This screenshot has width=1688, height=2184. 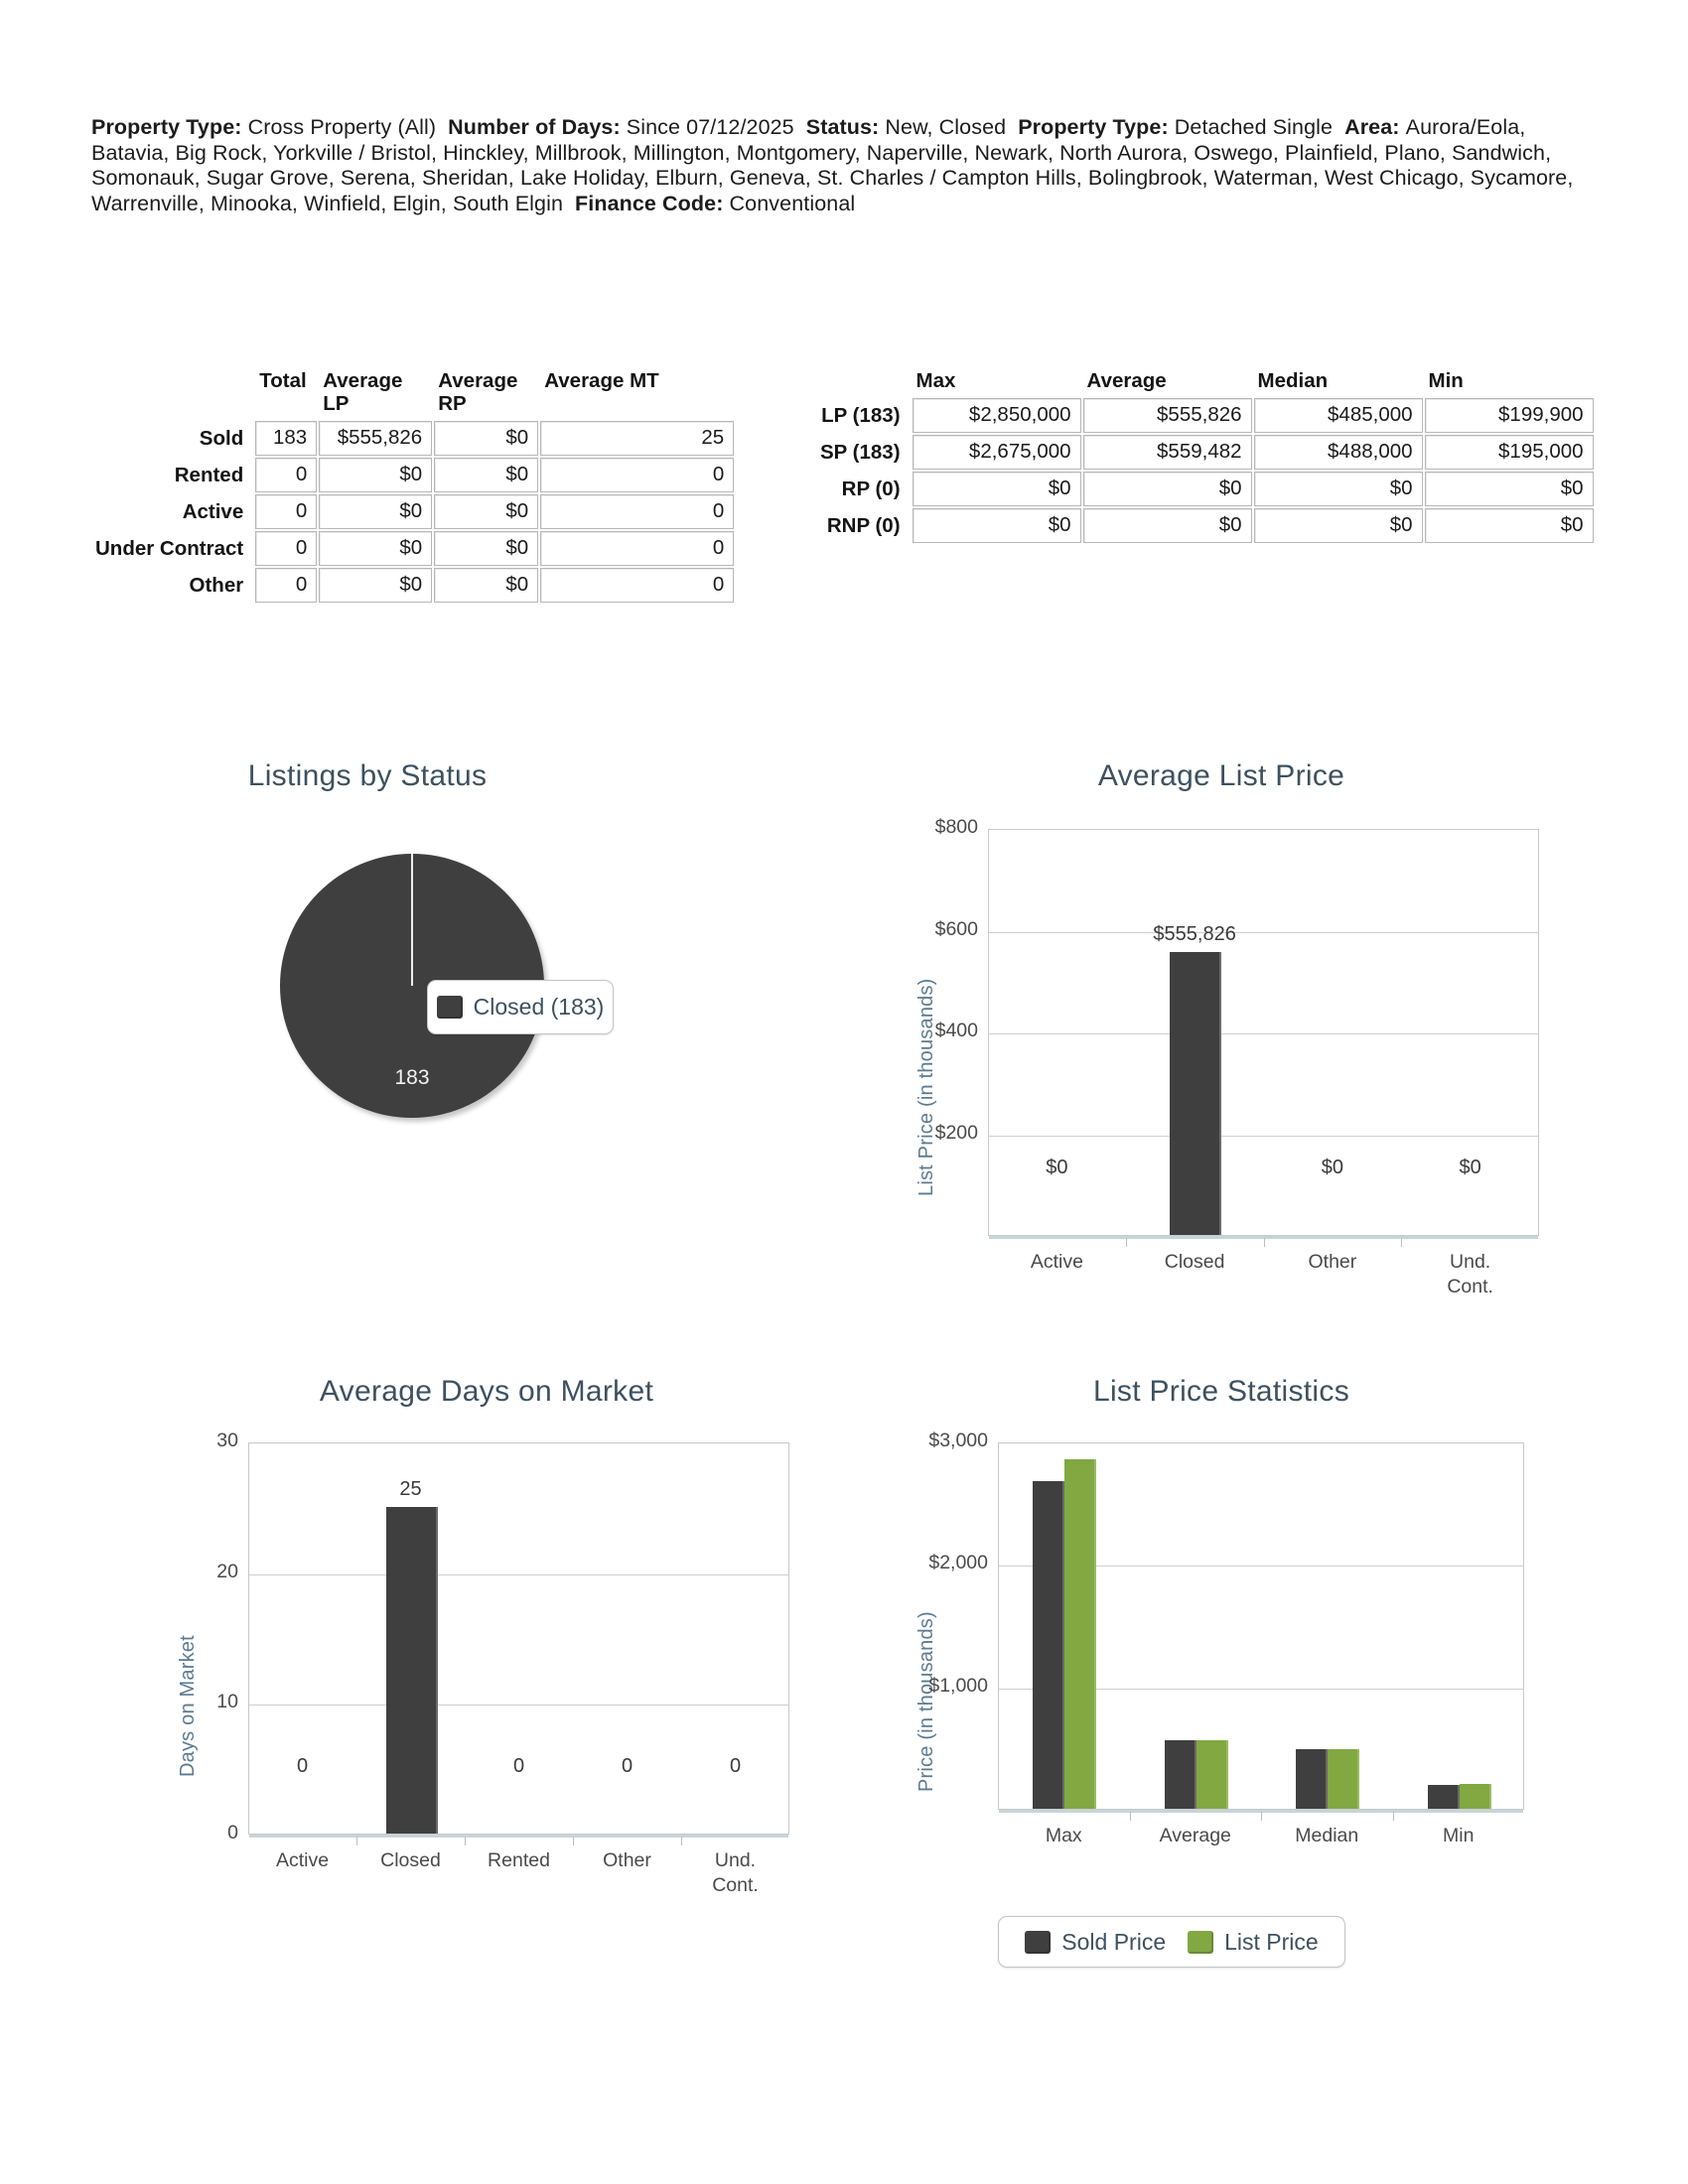 I want to click on summary-corner-cell, so click(x=173, y=393).